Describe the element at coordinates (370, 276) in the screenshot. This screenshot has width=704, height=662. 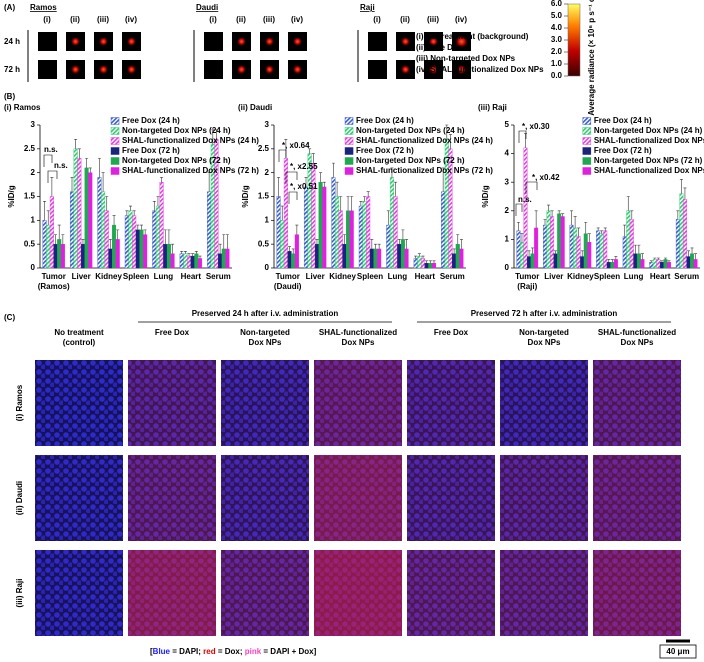
I see `x-tick-label: Spleen` at that location.